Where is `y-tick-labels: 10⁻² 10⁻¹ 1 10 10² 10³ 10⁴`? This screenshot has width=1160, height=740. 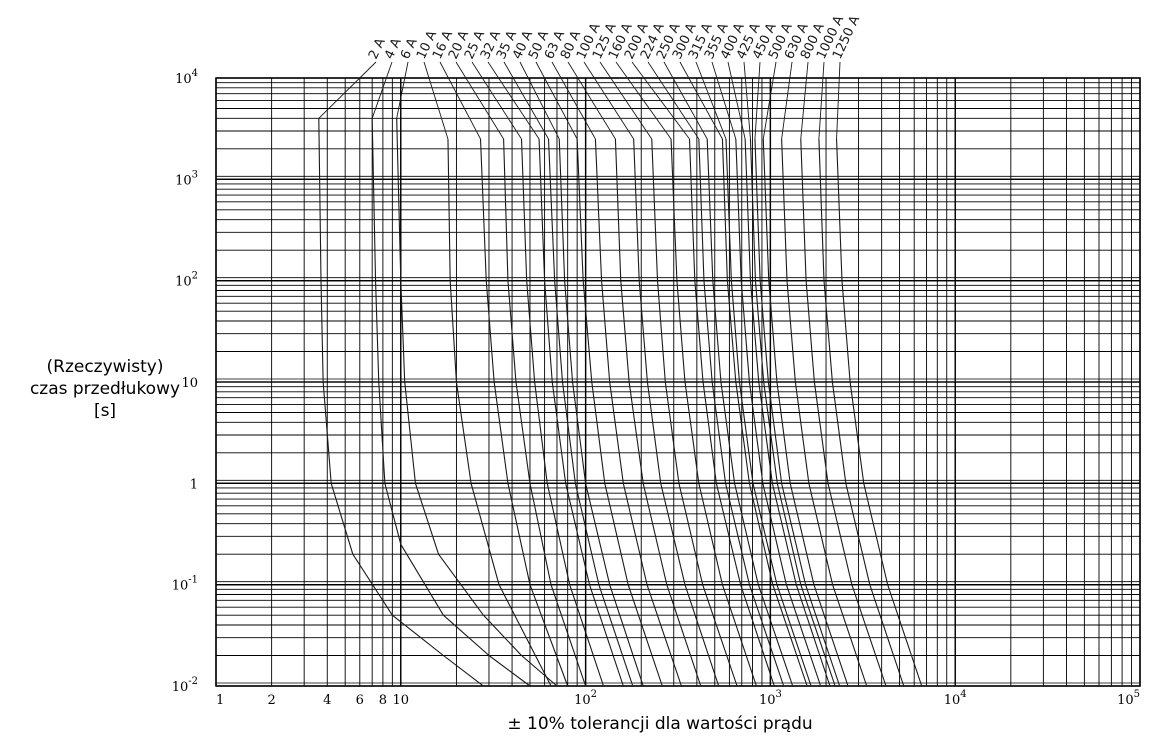
y-tick-labels: 10⁻² 10⁻¹ 1 10 10² 10³ 10⁴ is located at coordinates (185, 381).